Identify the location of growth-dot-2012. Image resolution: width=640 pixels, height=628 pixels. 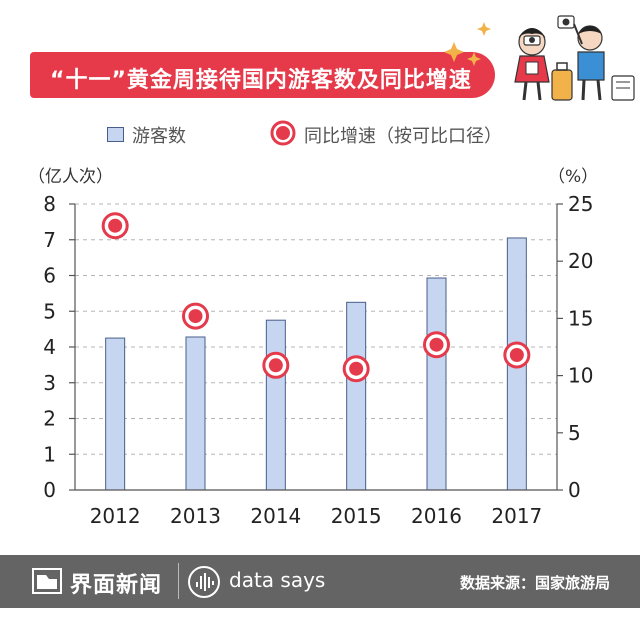
(115, 226).